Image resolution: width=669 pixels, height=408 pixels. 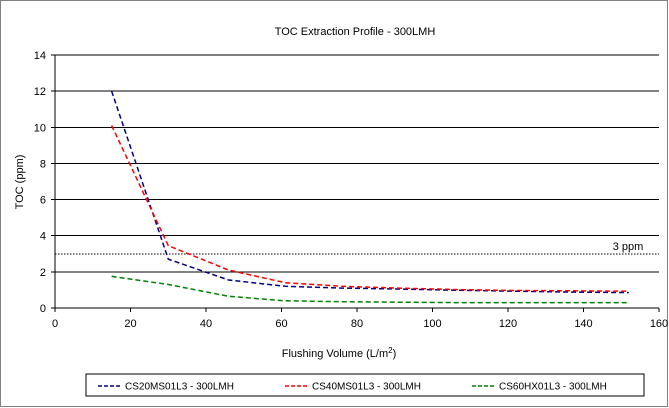 I want to click on legend-label-2: CS40MS01L3 - 300LMH, so click(x=366, y=387).